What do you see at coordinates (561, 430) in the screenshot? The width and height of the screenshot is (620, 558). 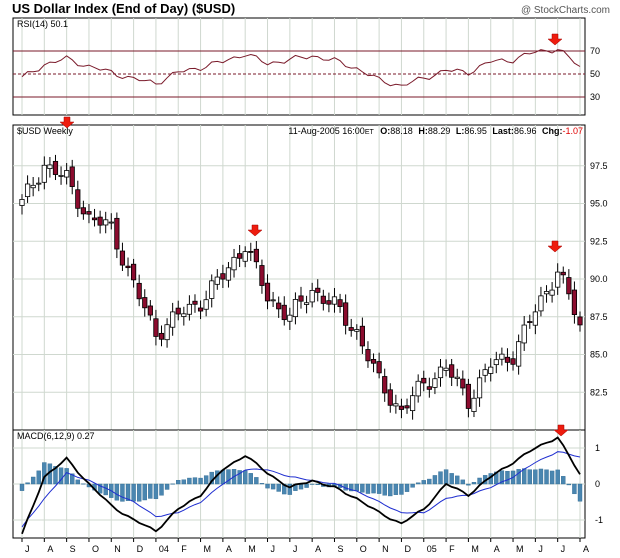 I see `macd-peak-arrow` at bounding box center [561, 430].